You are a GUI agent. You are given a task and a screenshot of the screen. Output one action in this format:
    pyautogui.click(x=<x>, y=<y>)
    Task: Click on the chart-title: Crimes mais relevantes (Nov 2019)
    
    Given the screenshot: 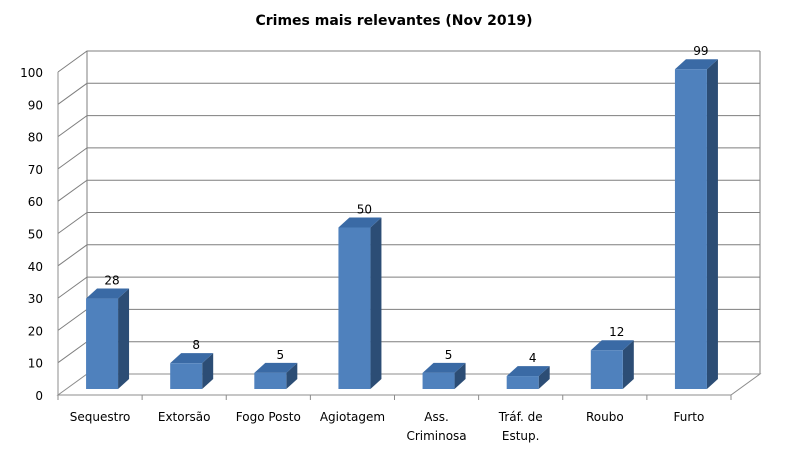 What is the action you would take?
    pyautogui.click(x=393, y=21)
    